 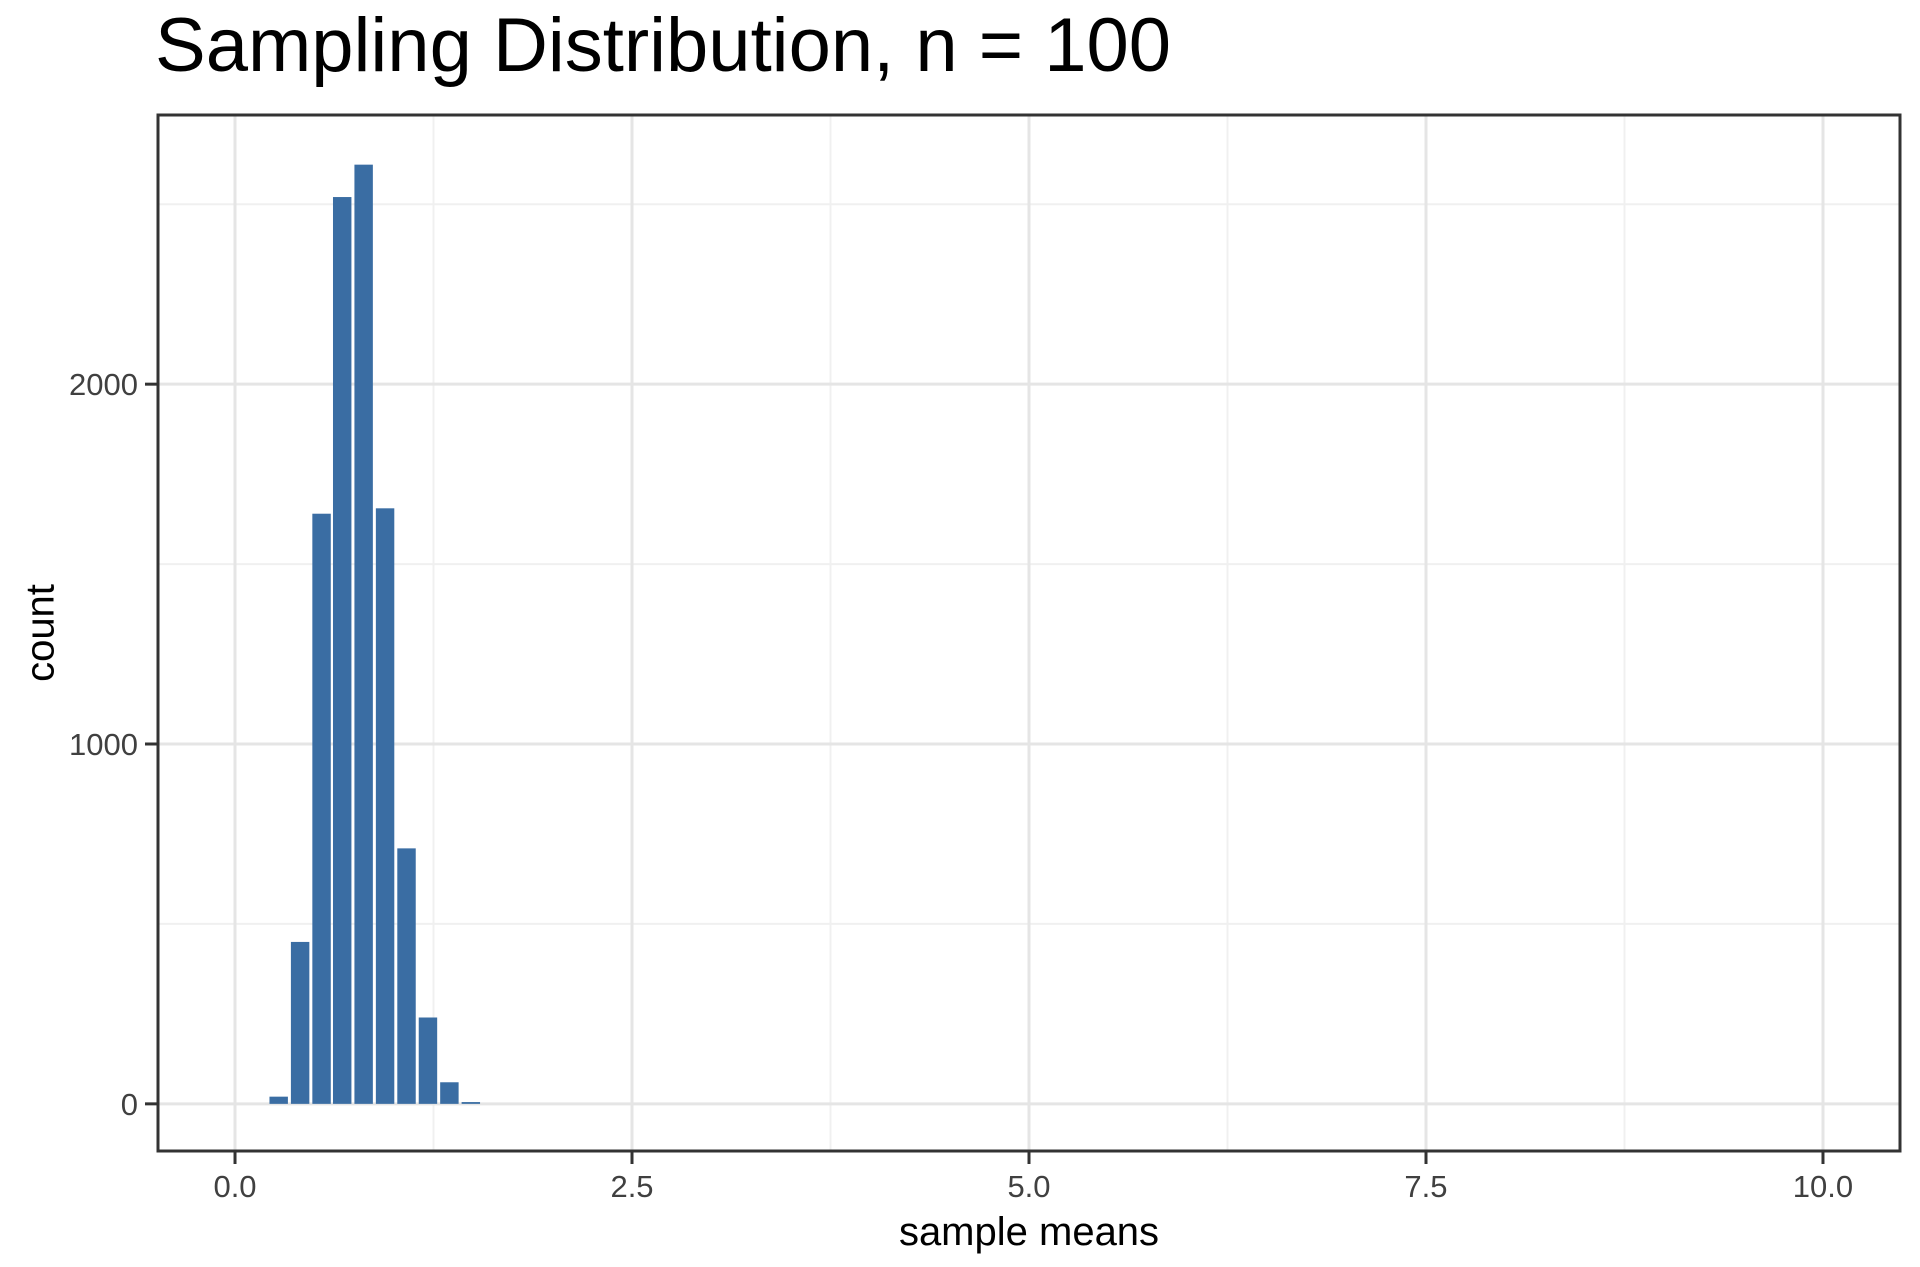 What do you see at coordinates (631, 1186) in the screenshot?
I see `x-tick-label: 2.5` at bounding box center [631, 1186].